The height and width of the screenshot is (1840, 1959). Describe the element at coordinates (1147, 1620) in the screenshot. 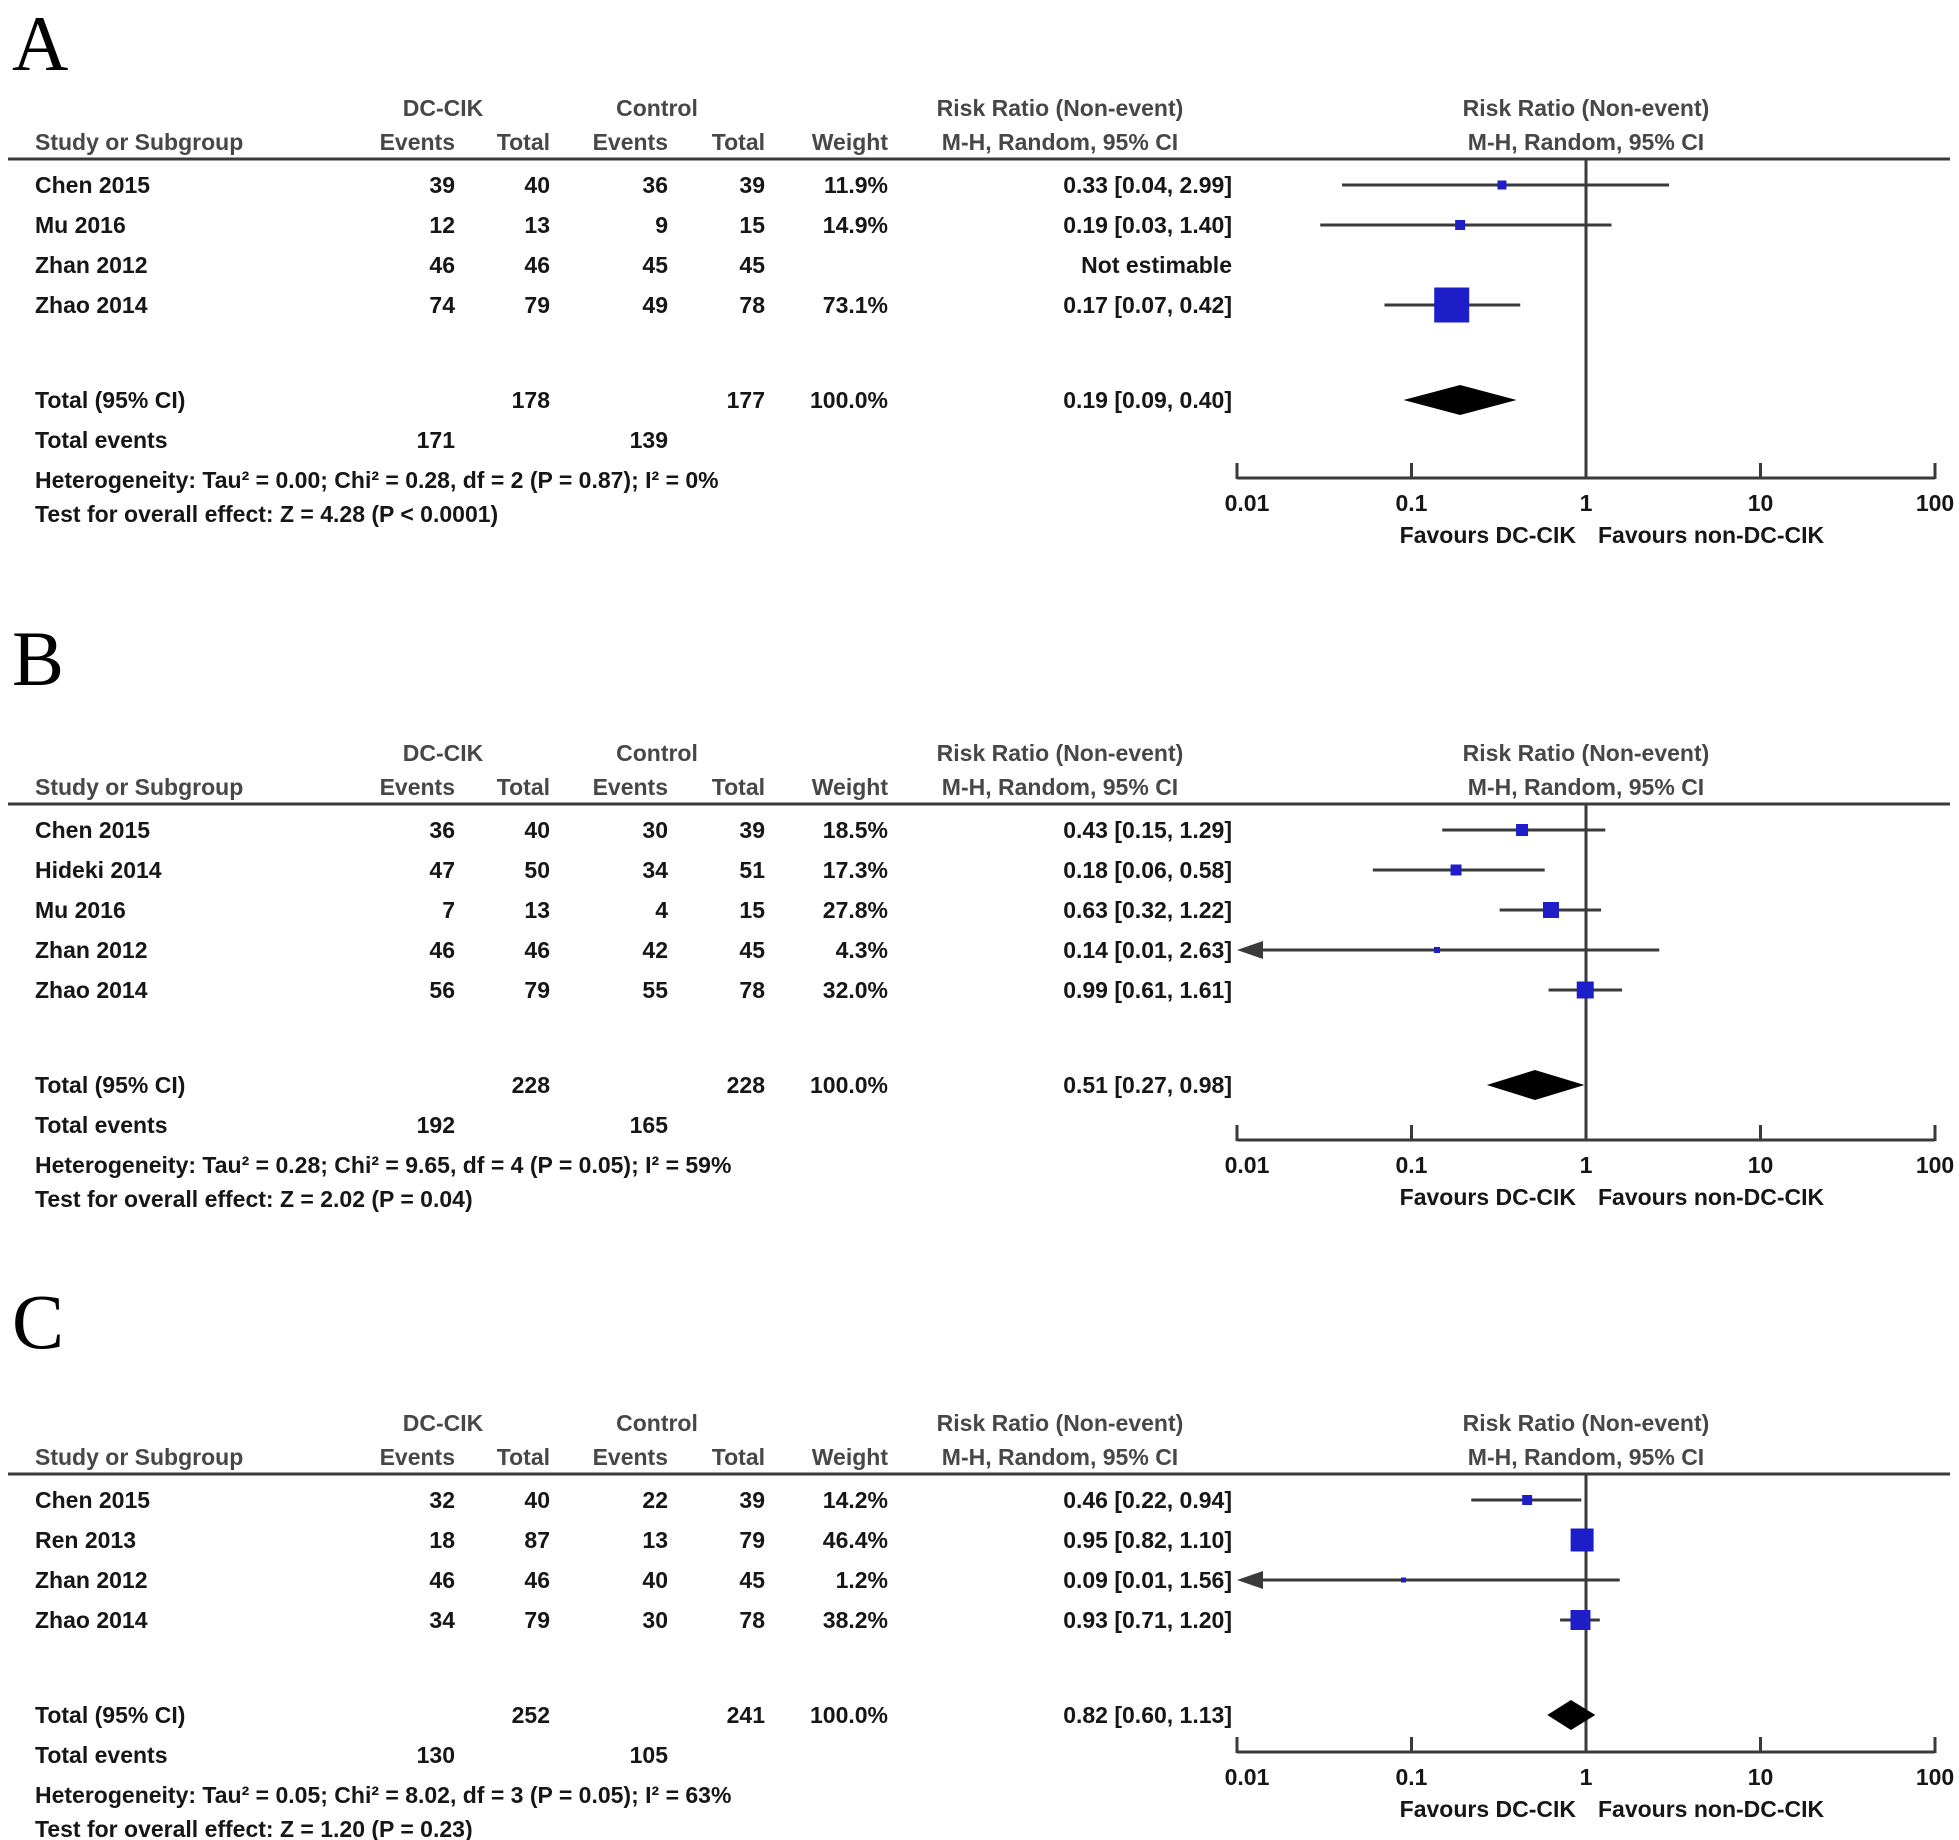

I see `risk-ratio-value: 0.93 [0.71, 1.20]` at that location.